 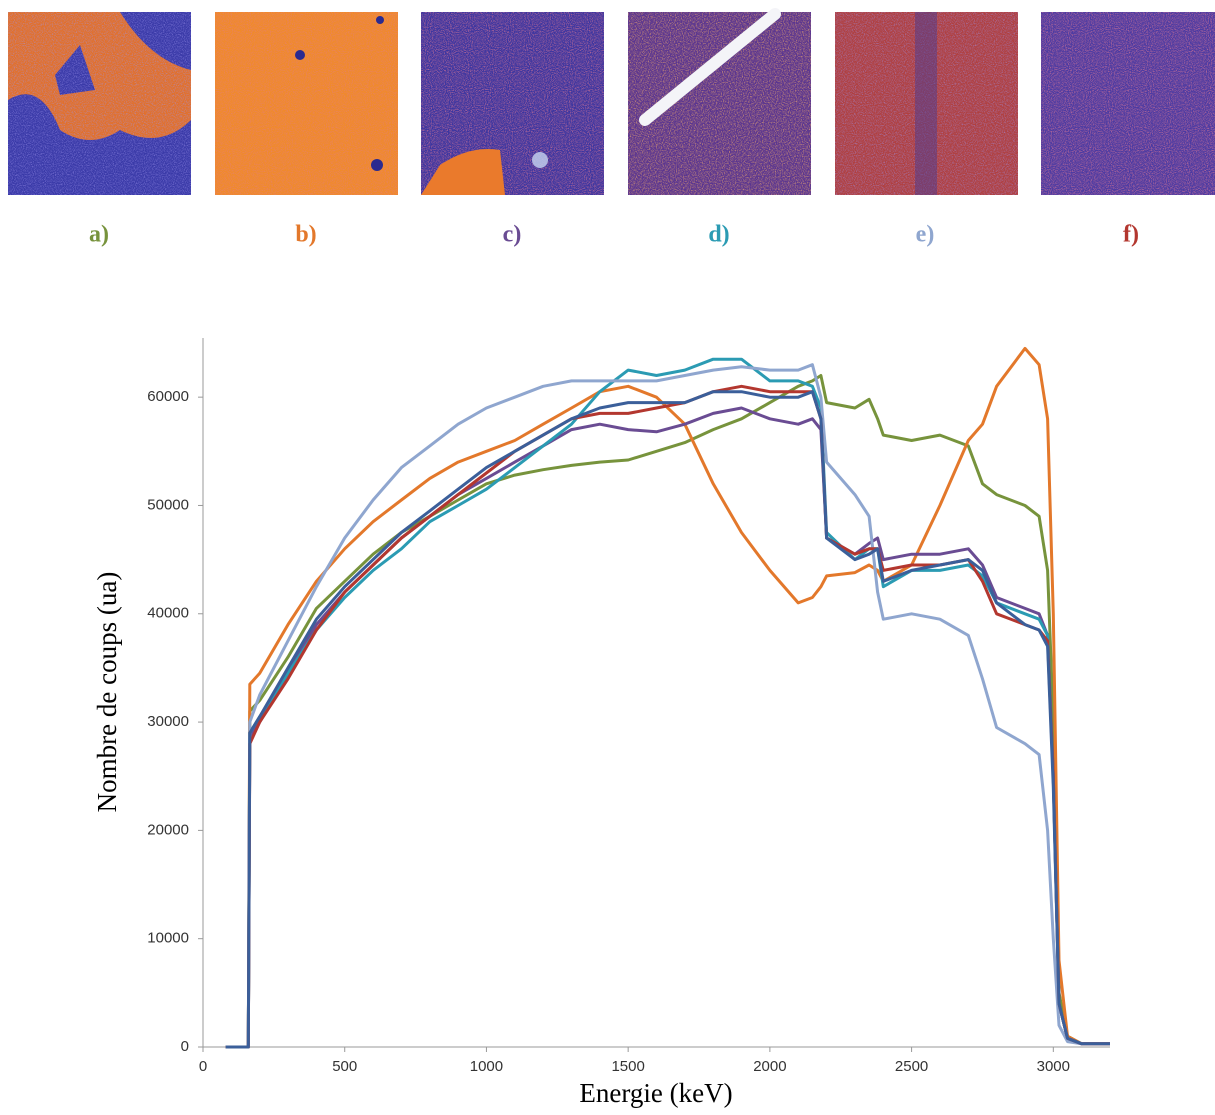 I want to click on y-tick-label: 20000, so click(x=168, y=829).